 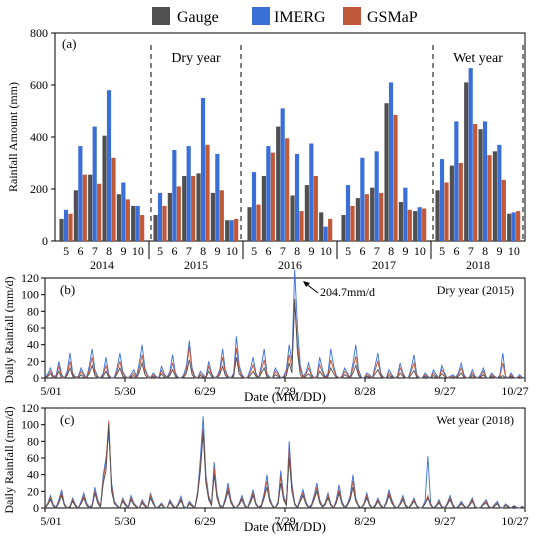 I want to click on xtick-label: 5/30, so click(x=124, y=391).